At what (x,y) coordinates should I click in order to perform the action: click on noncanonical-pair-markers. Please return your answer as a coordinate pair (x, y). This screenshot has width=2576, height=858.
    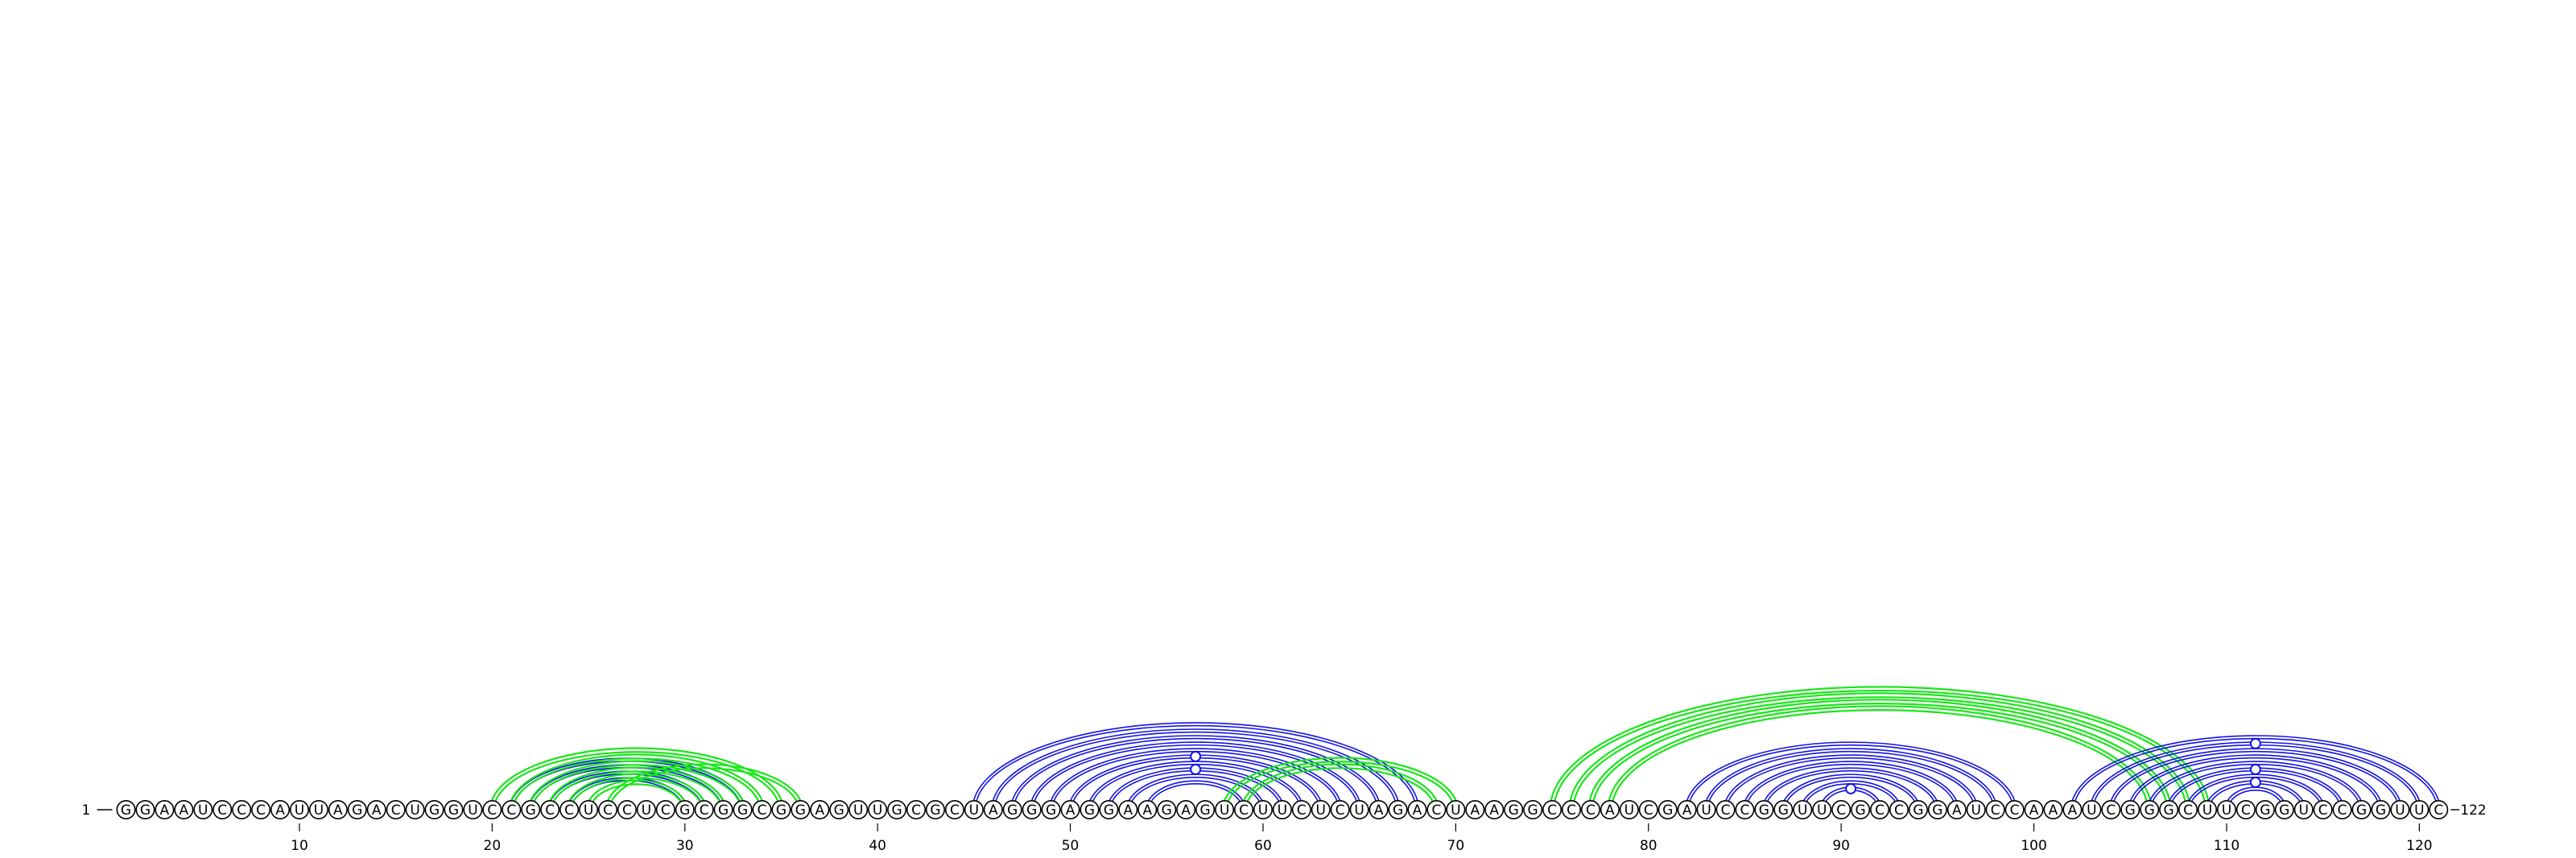
    Looking at the image, I should click on (1725, 766).